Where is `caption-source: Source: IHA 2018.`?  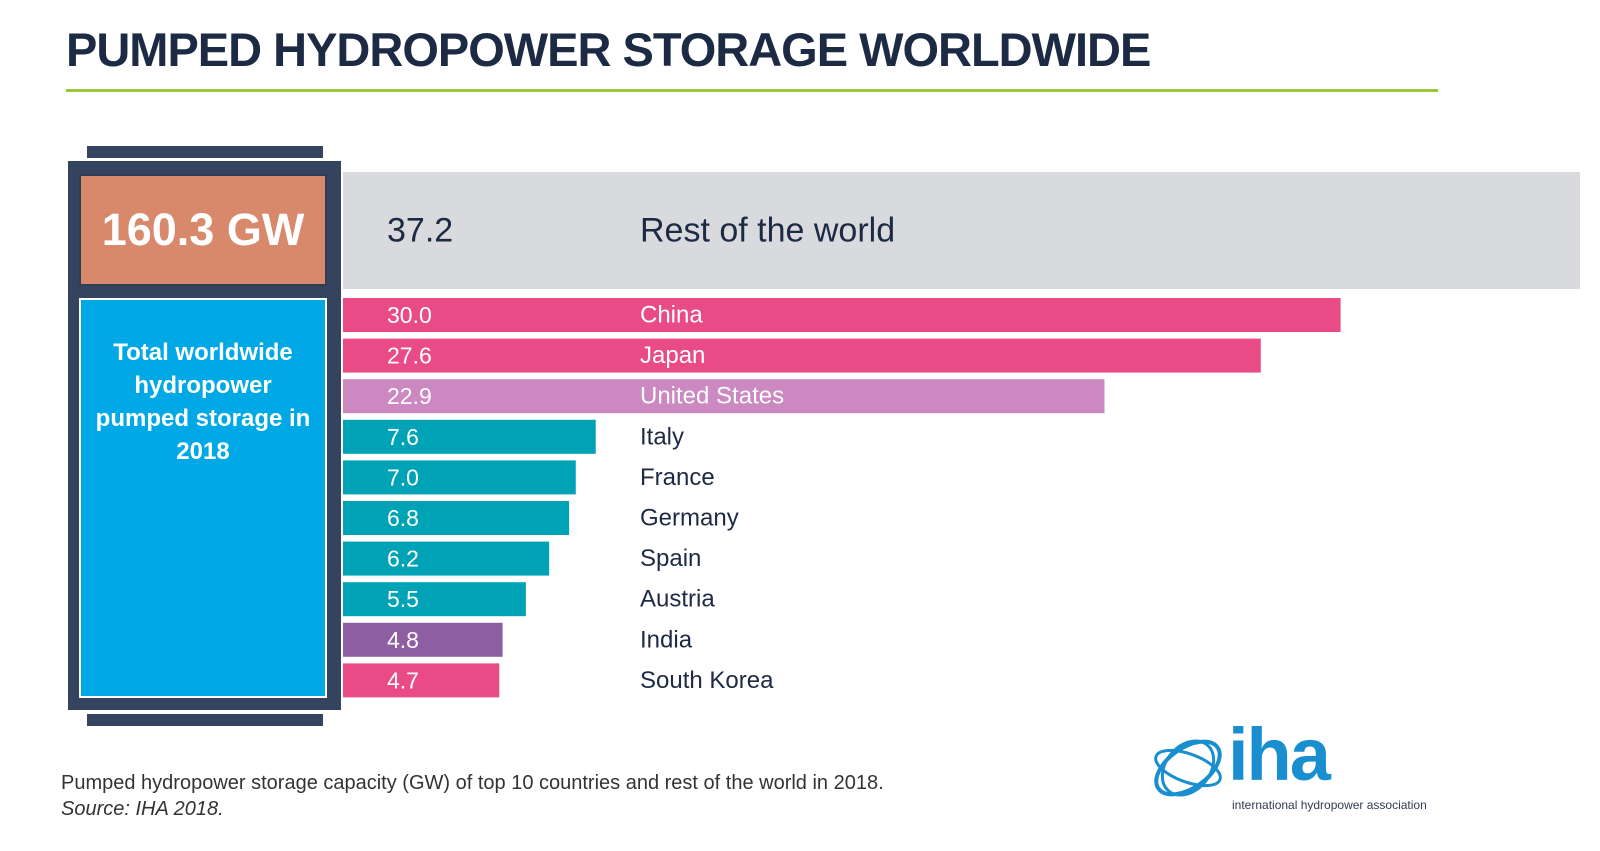 caption-source: Source: IHA 2018. is located at coordinates (142, 809).